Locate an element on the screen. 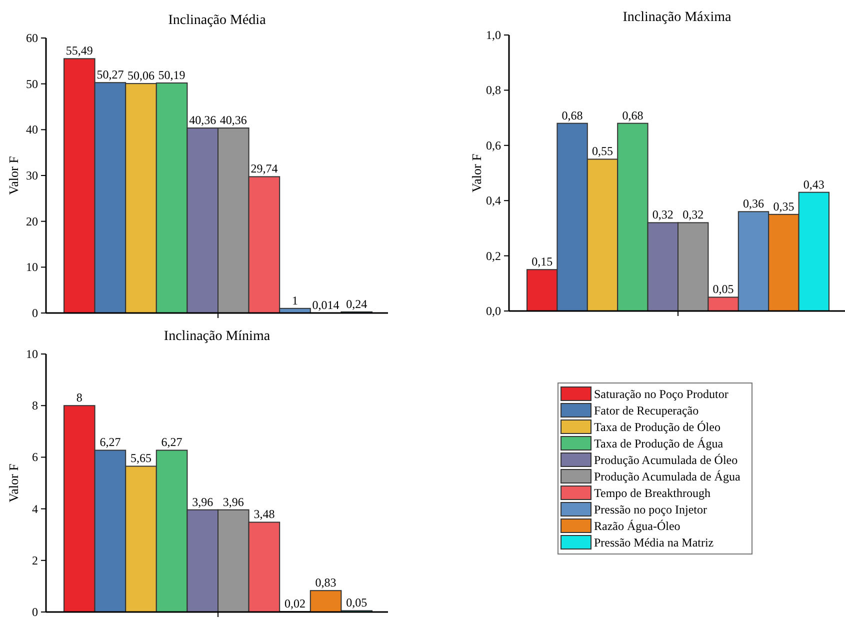 Image resolution: width=845 pixels, height=630 pixels. data-label: 55,49 is located at coordinates (79, 51).